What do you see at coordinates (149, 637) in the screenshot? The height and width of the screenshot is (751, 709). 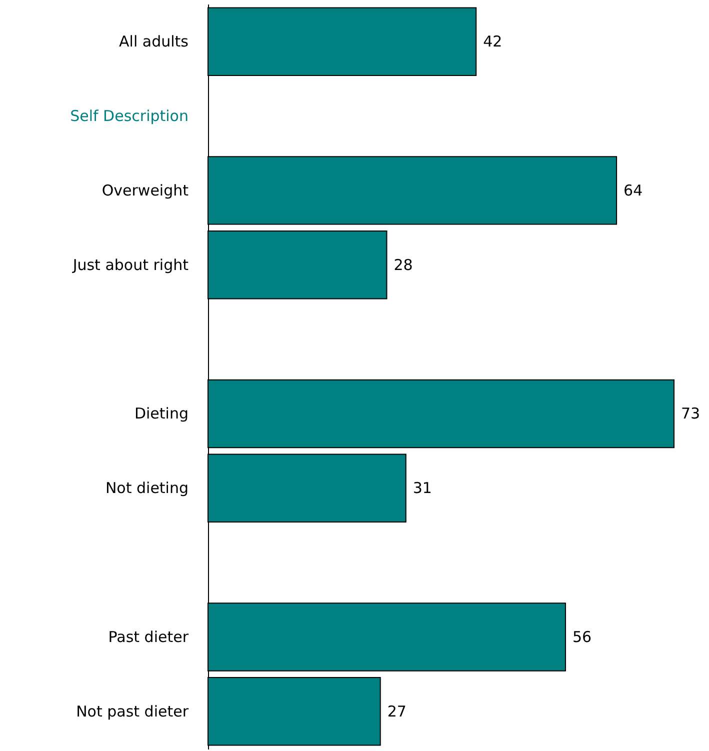 I see `y-tick-label: Past dieter` at bounding box center [149, 637].